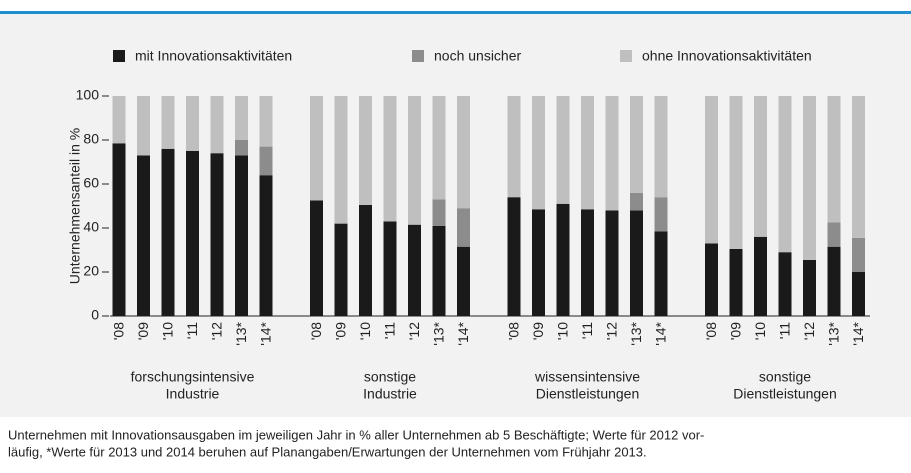 This screenshot has height=473, width=911. What do you see at coordinates (390, 394) in the screenshot?
I see `group-label: Industrie` at bounding box center [390, 394].